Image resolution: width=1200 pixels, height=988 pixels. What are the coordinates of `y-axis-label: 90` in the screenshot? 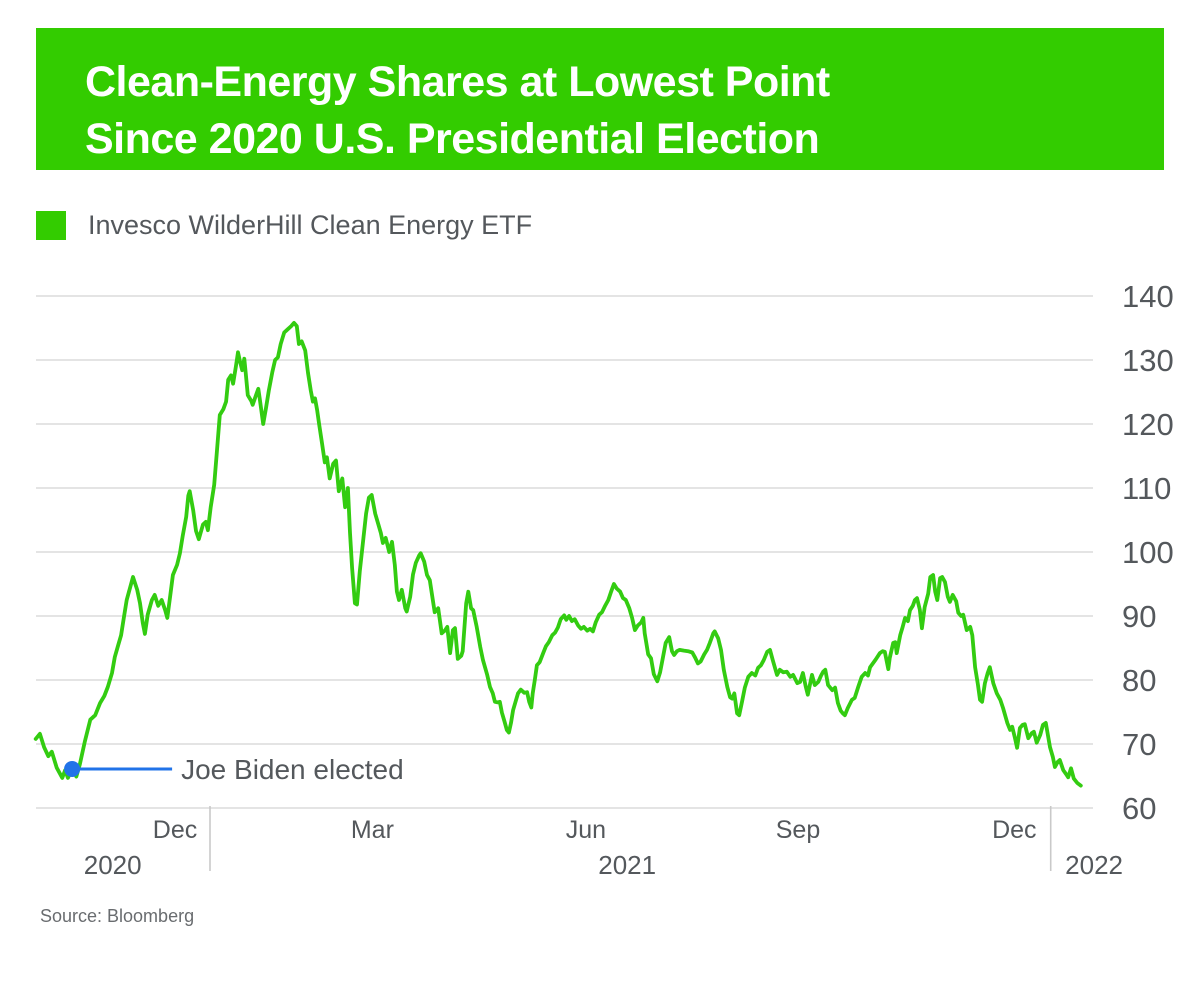 It's located at (1139, 616).